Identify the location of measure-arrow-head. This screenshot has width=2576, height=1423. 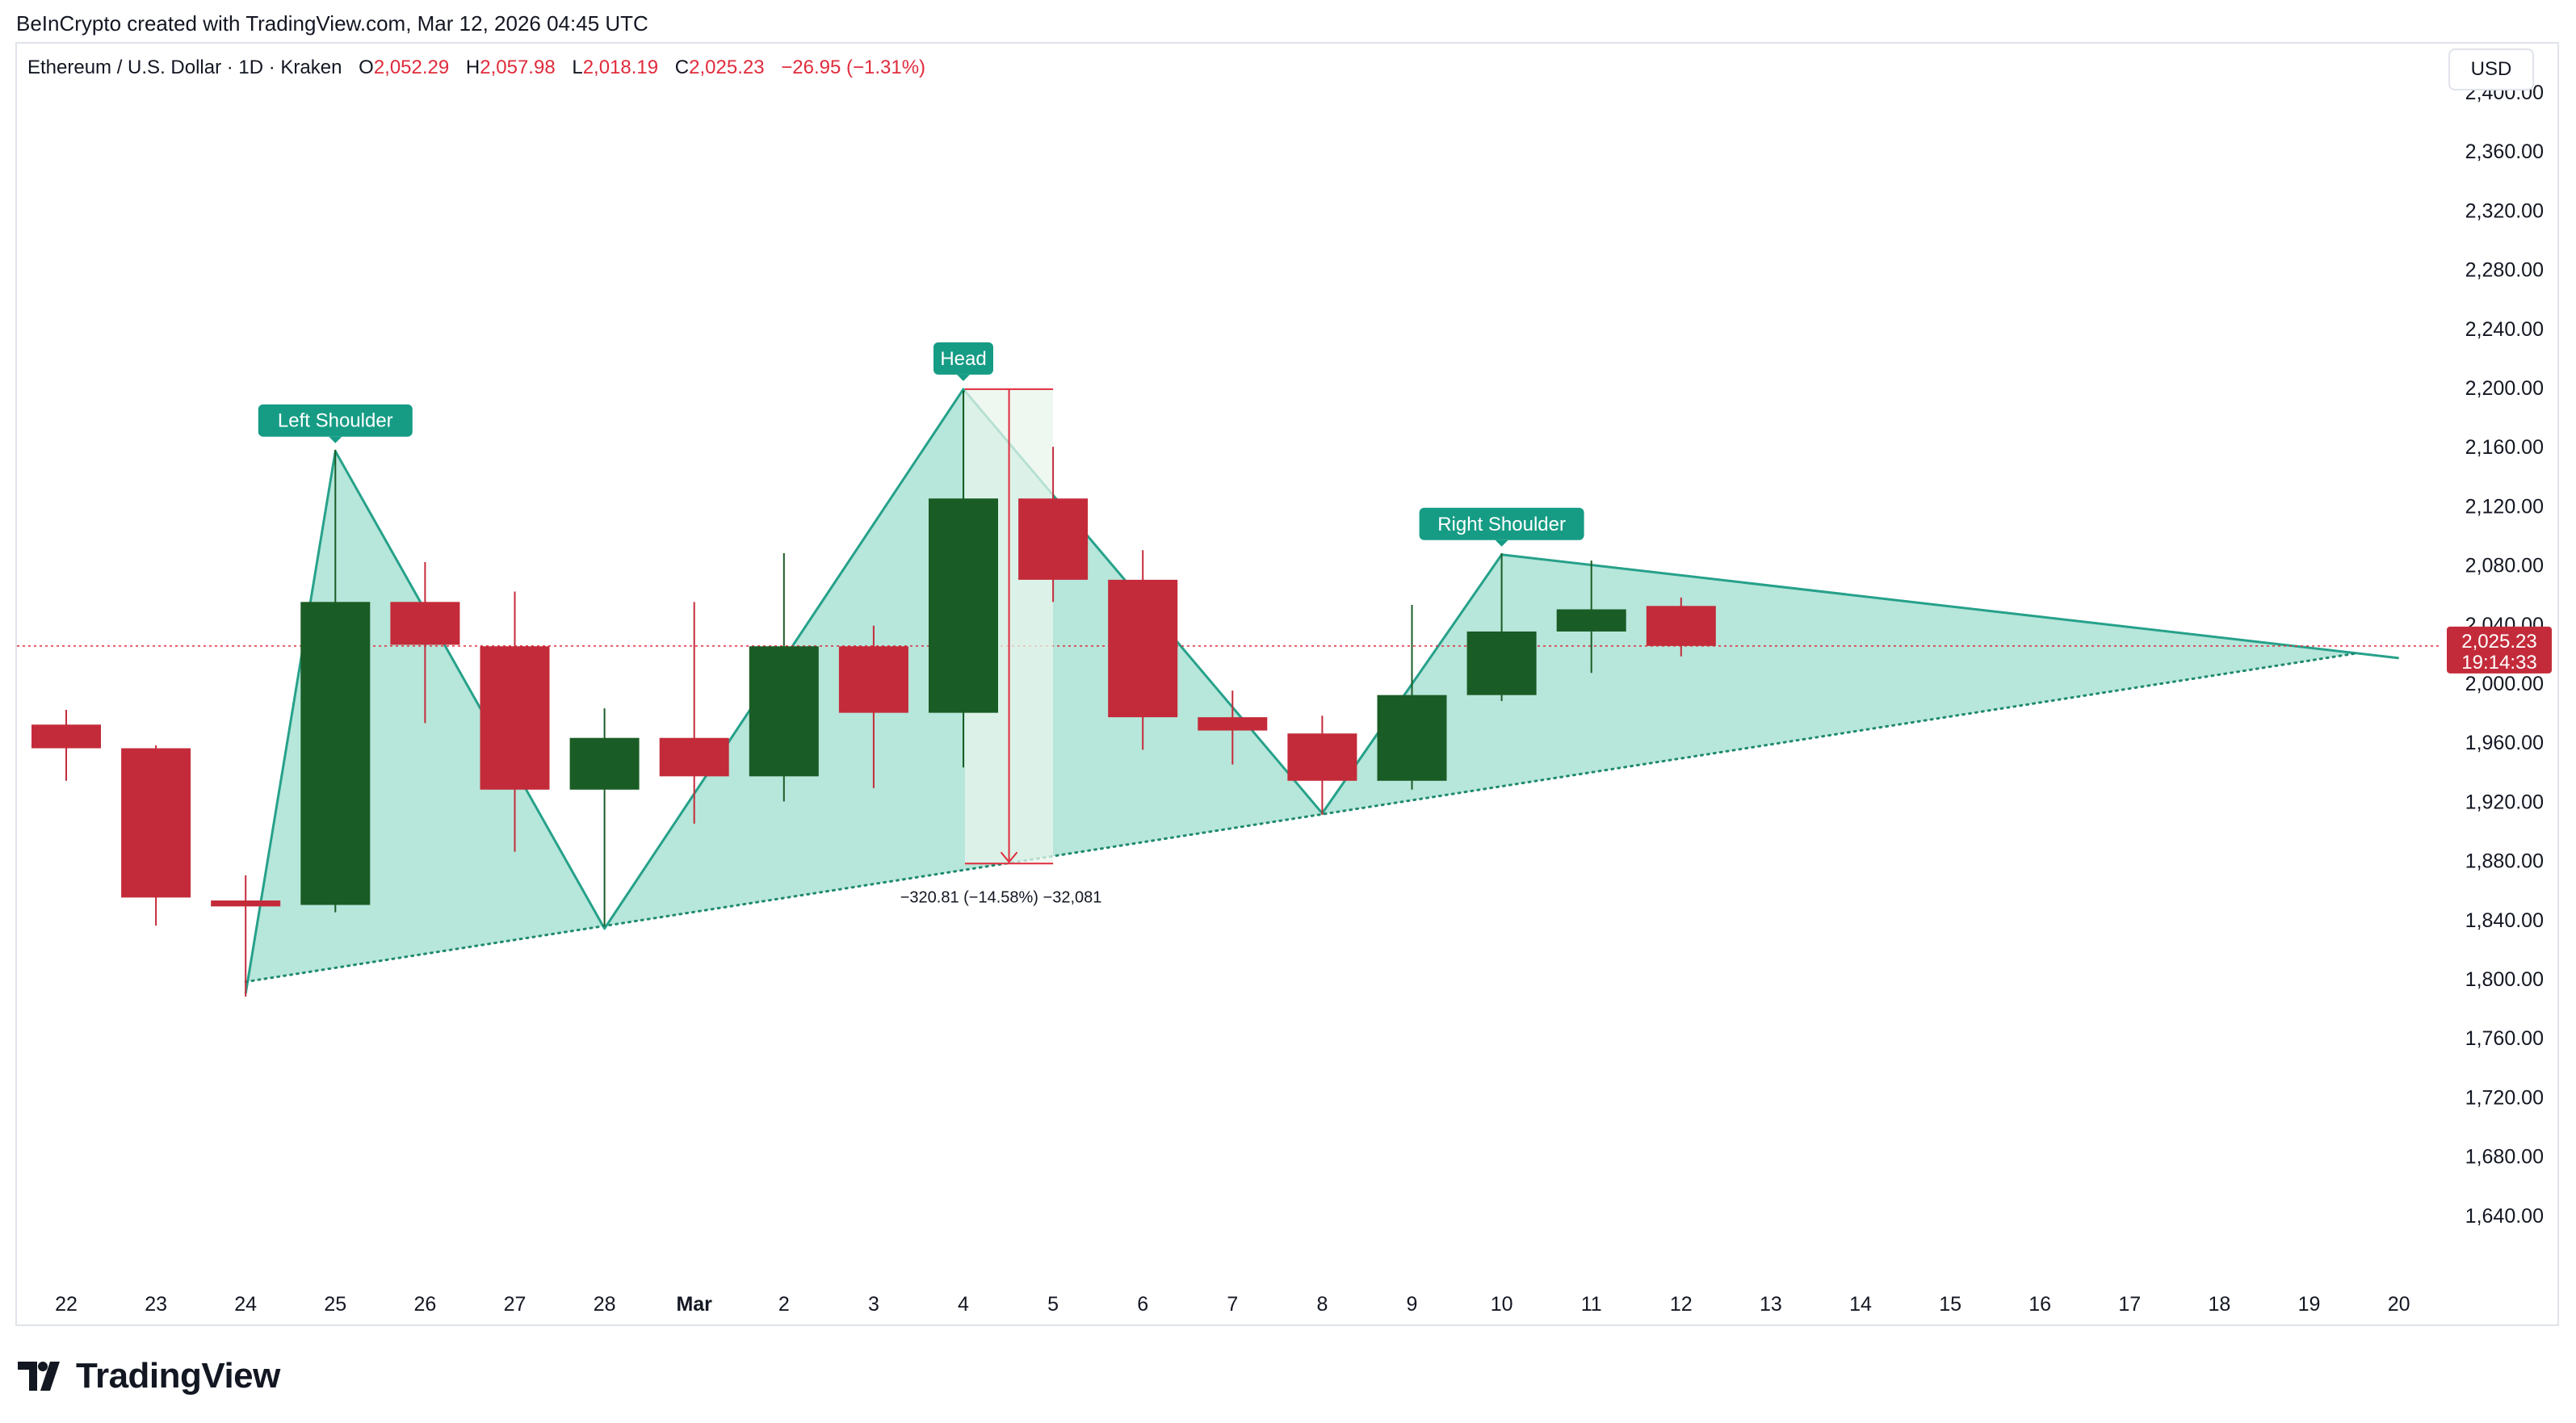
(1009, 857).